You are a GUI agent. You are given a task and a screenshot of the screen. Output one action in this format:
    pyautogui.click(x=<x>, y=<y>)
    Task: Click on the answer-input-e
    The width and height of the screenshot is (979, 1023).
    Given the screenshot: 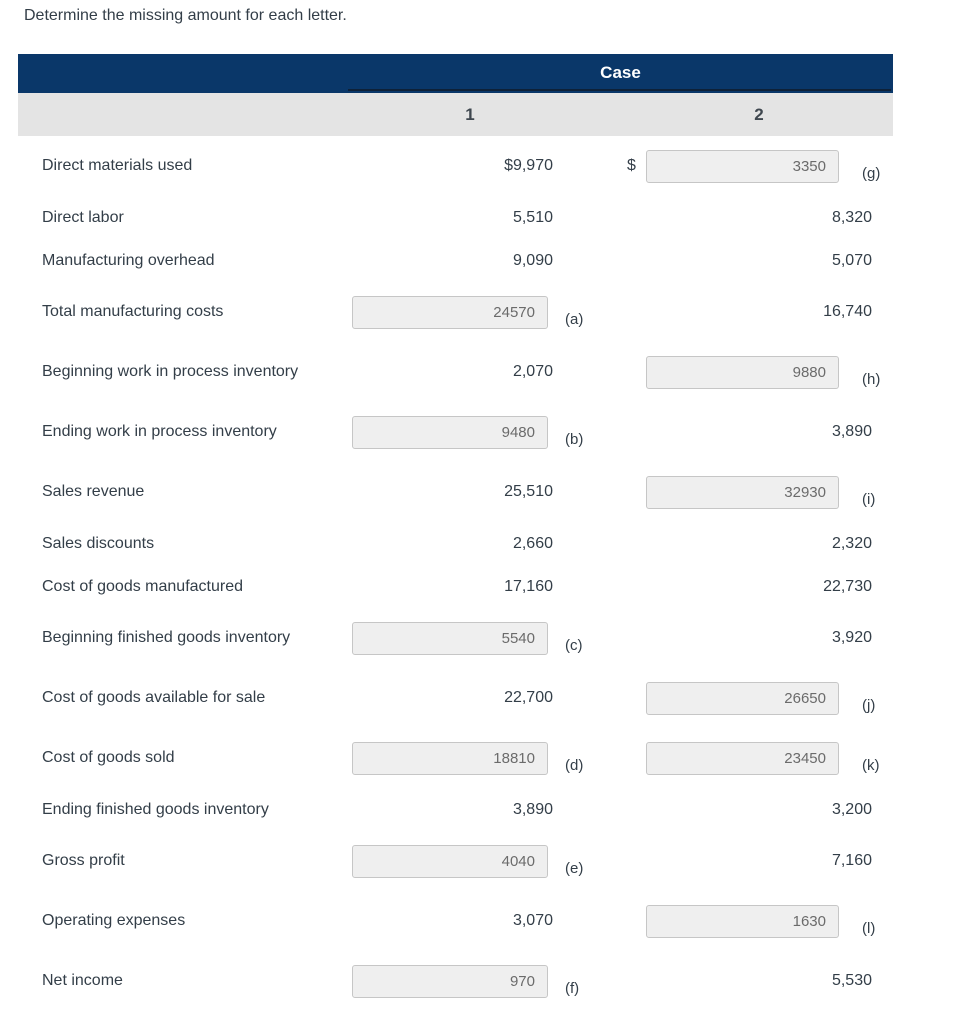 What is the action you would take?
    pyautogui.click(x=450, y=861)
    